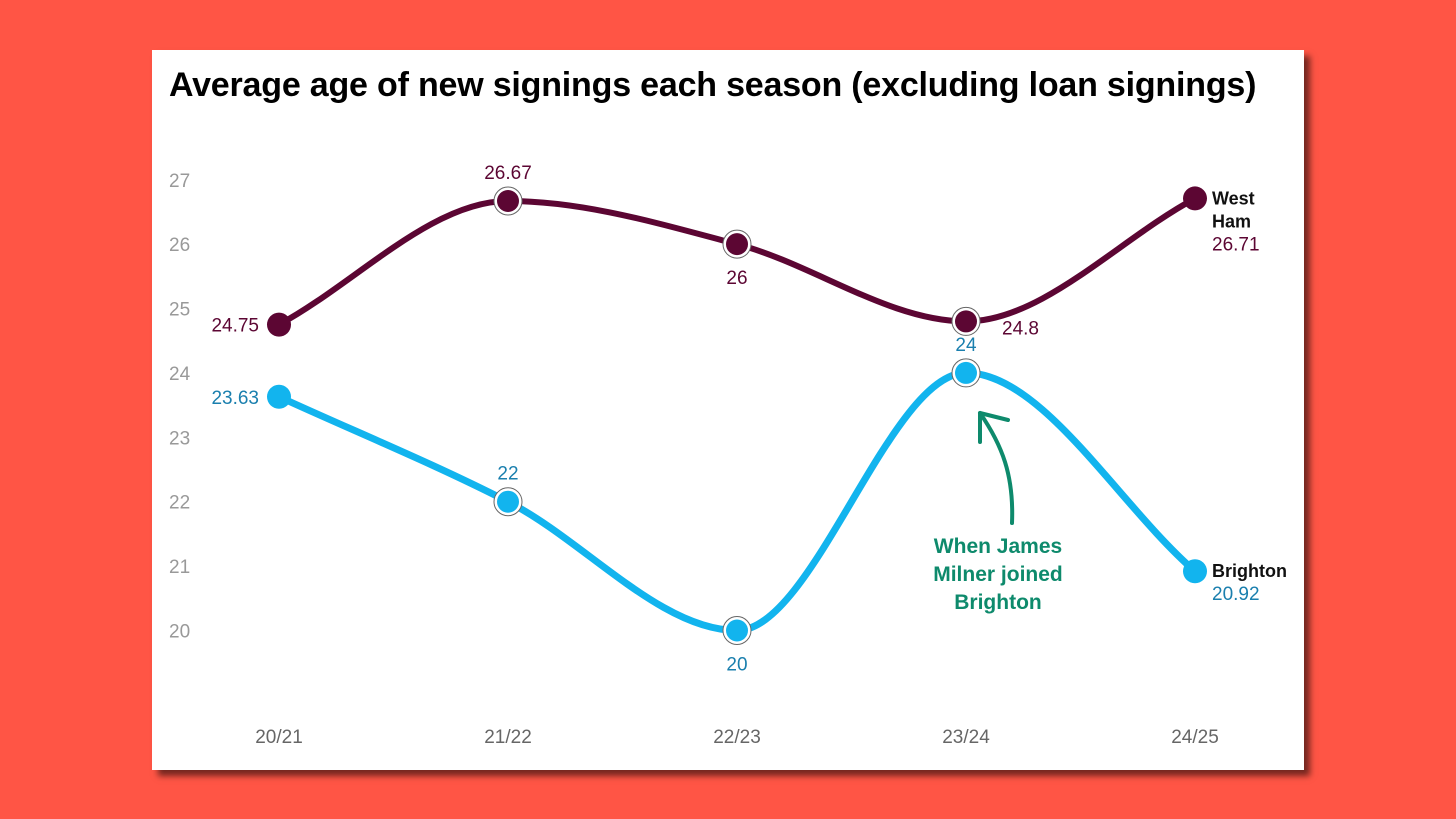 The height and width of the screenshot is (819, 1456). Describe the element at coordinates (1236, 594) in the screenshot. I see `data-label: 20.92` at that location.